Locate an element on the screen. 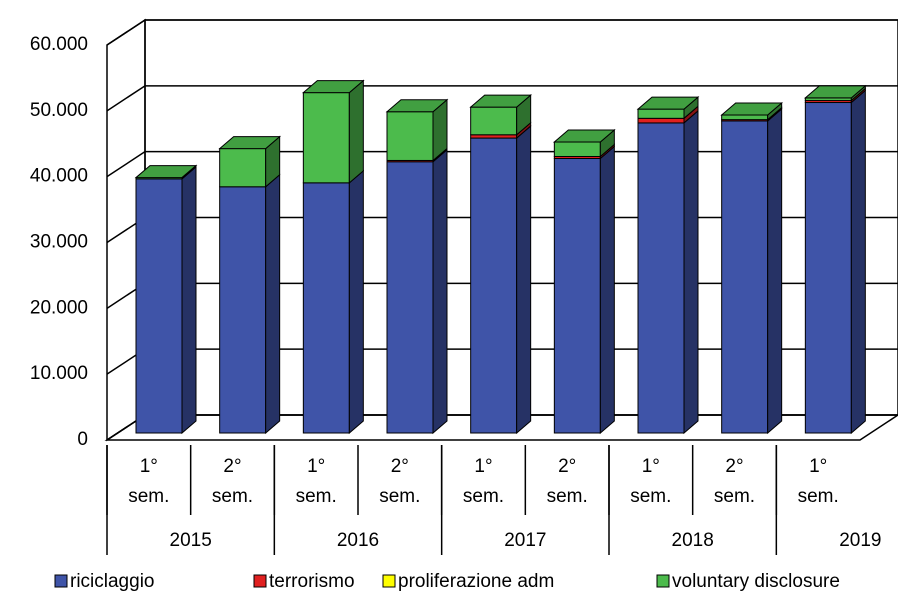 This screenshot has width=898, height=599. y-tick-label: 0 is located at coordinates (82, 439).